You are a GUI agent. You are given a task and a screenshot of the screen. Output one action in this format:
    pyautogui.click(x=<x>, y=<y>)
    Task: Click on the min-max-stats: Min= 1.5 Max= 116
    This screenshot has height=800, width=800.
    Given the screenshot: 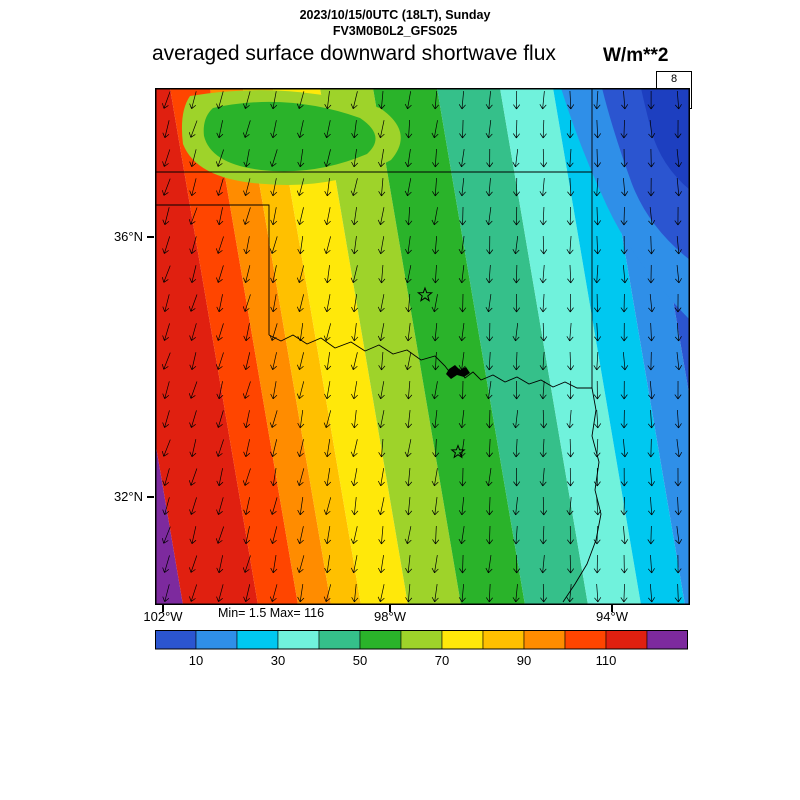 What is the action you would take?
    pyautogui.click(x=271, y=613)
    